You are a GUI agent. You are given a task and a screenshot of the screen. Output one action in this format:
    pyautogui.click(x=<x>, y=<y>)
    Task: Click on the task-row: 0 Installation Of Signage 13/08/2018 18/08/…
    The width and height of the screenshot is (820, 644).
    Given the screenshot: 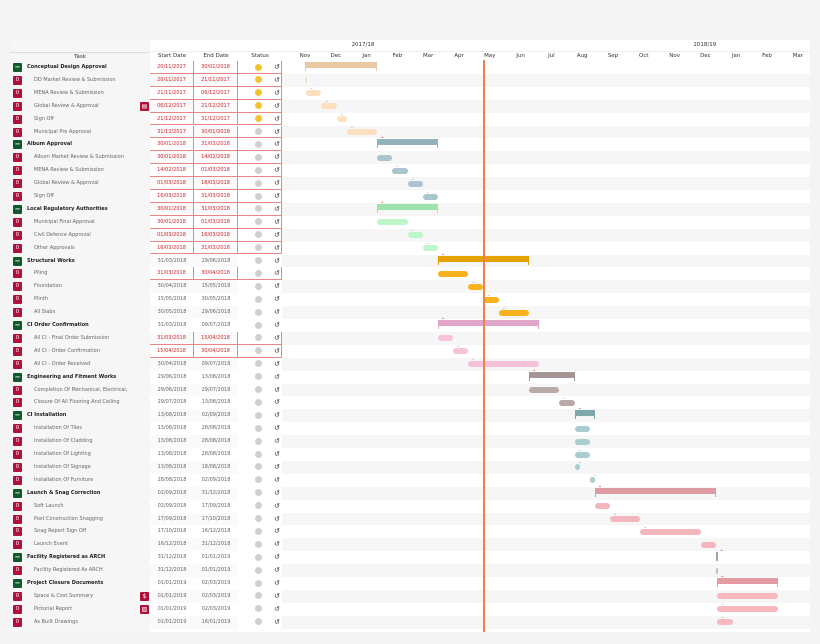 What is the action you would take?
    pyautogui.click(x=410, y=467)
    